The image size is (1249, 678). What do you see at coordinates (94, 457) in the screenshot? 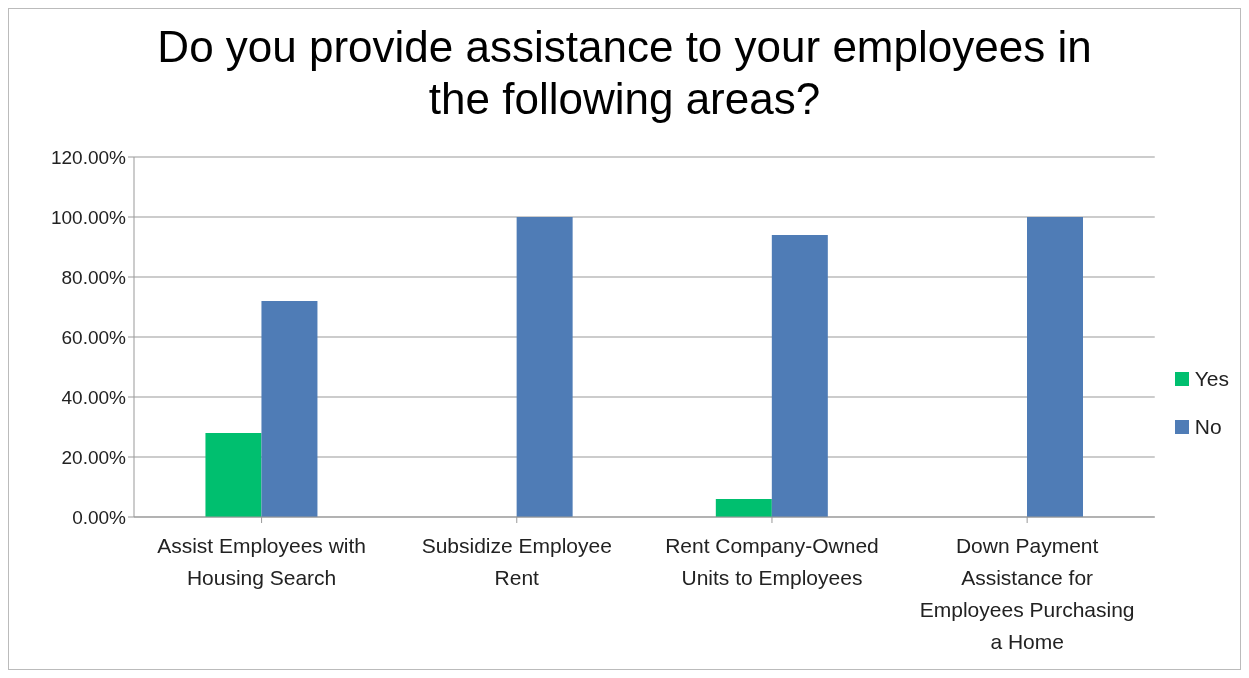
I see `y-tick-label: 20.00%` at bounding box center [94, 457].